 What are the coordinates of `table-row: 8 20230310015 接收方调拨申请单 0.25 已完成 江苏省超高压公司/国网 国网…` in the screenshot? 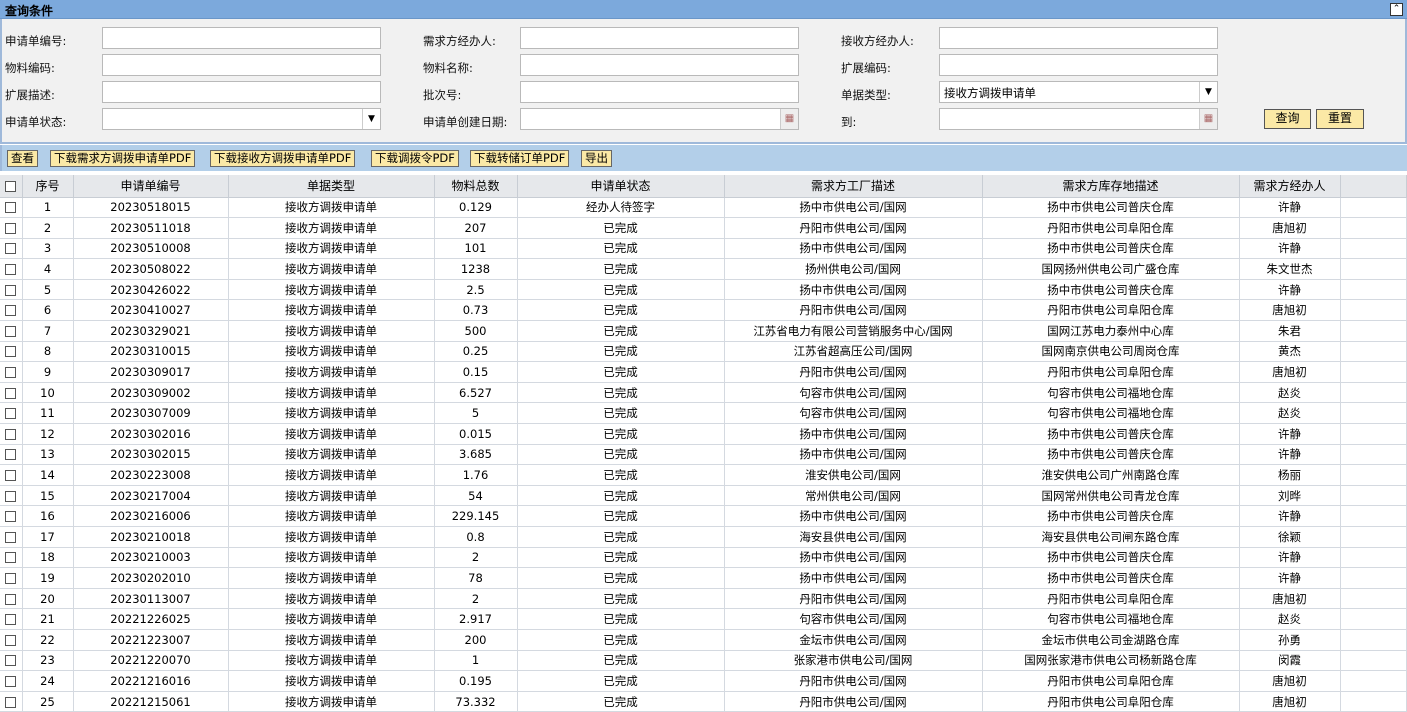 It's located at (703, 352).